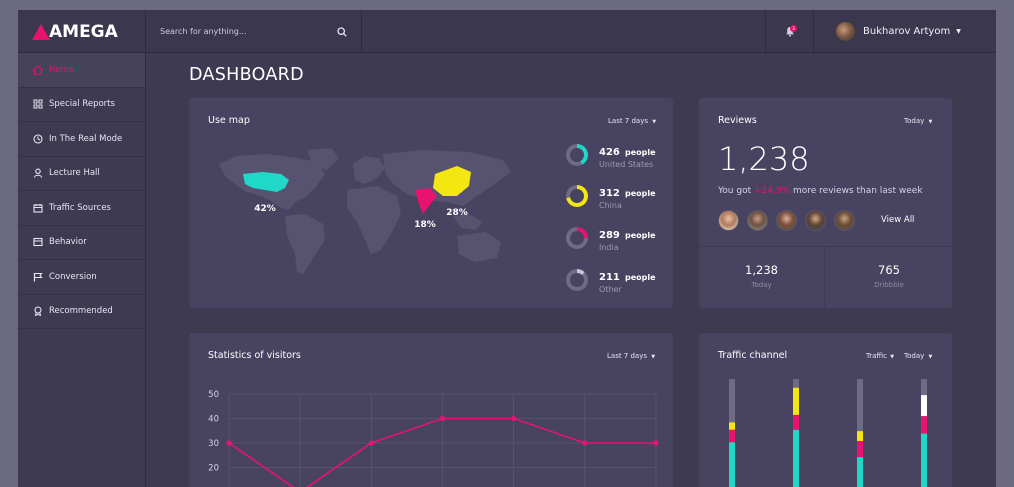  I want to click on stat-label: Dribbble, so click(889, 285).